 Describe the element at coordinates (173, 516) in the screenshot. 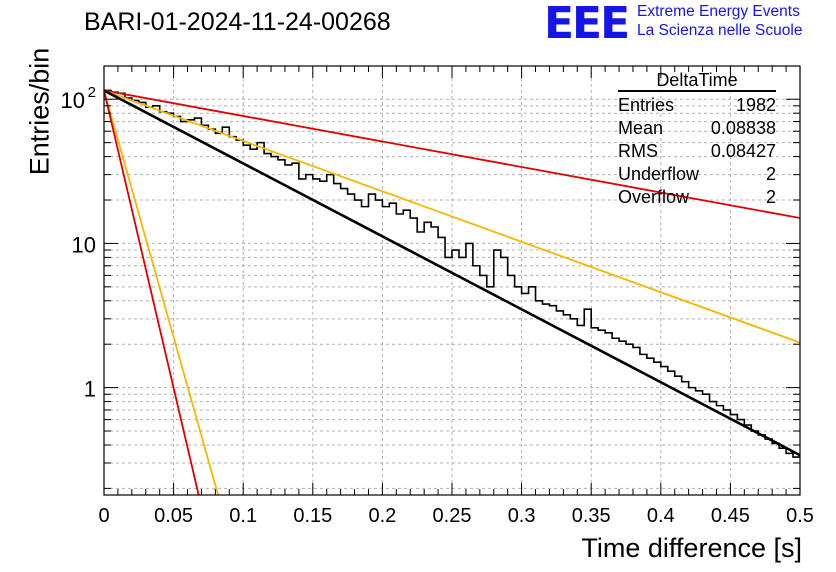

I see `x-tick-label: 0.05` at that location.